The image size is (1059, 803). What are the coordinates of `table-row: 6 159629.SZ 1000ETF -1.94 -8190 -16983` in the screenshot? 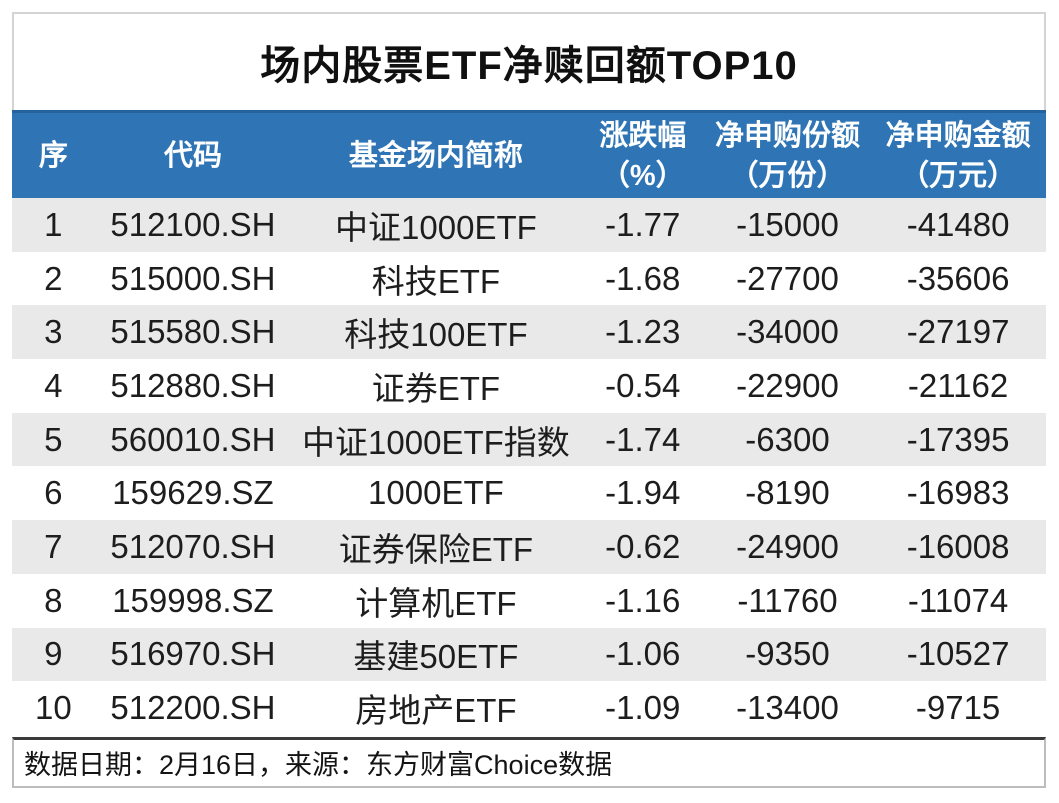 It's located at (529, 493).